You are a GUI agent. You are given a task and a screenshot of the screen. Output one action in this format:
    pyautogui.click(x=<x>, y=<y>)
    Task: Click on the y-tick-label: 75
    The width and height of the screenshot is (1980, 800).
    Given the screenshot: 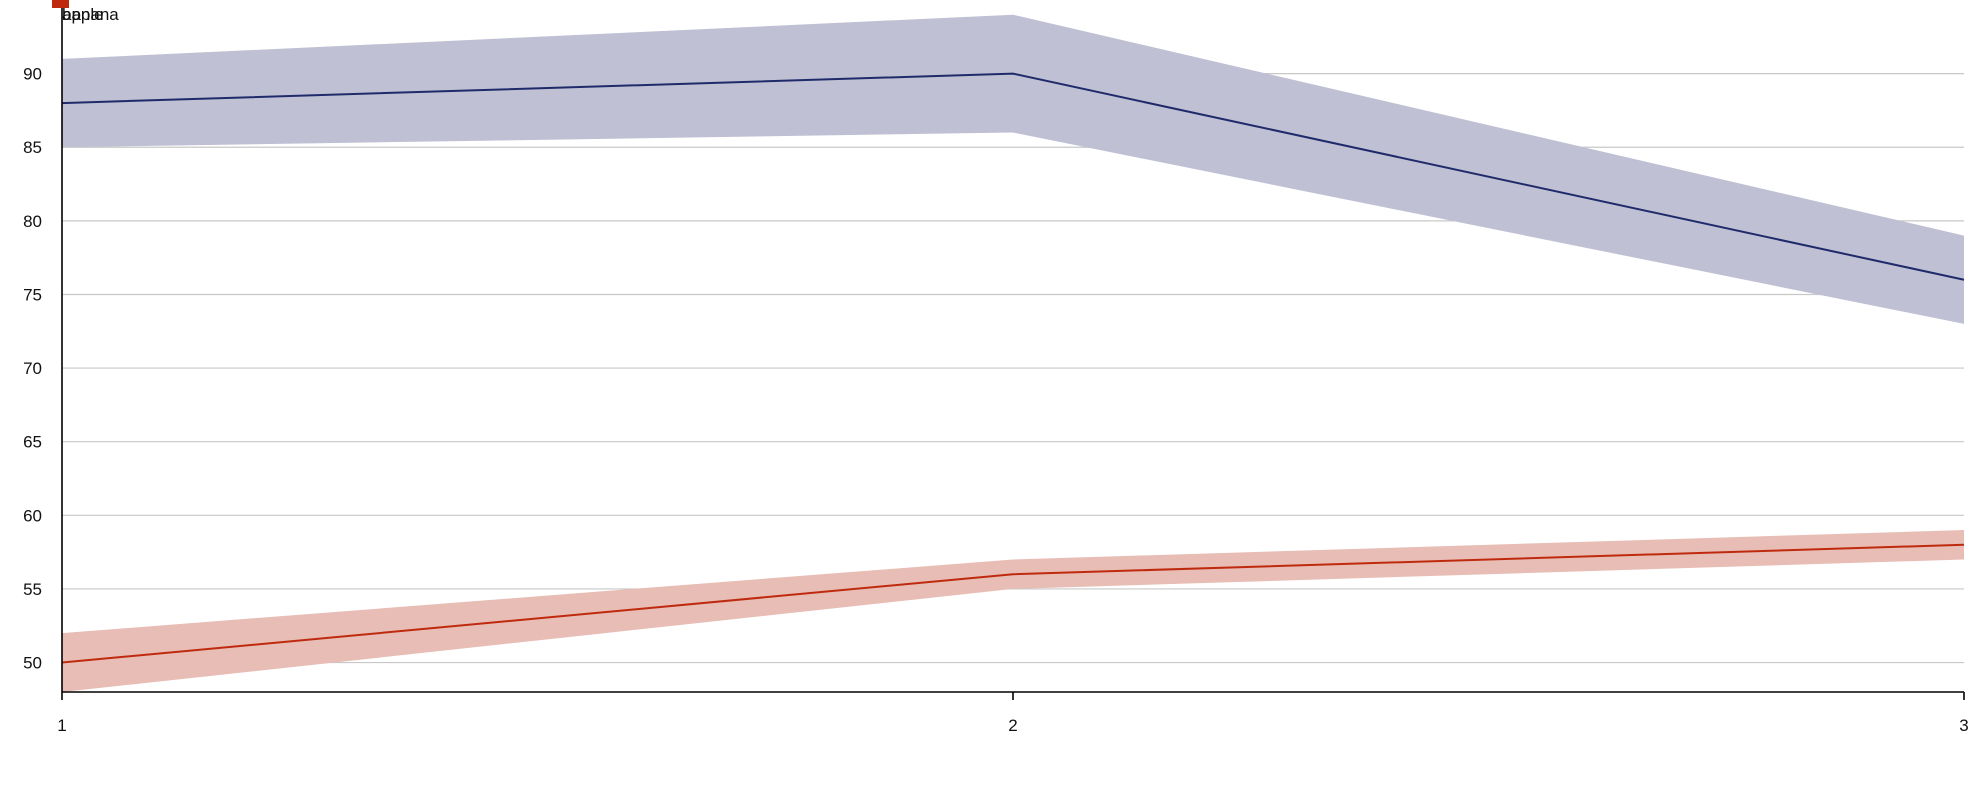 What is the action you would take?
    pyautogui.click(x=32, y=294)
    